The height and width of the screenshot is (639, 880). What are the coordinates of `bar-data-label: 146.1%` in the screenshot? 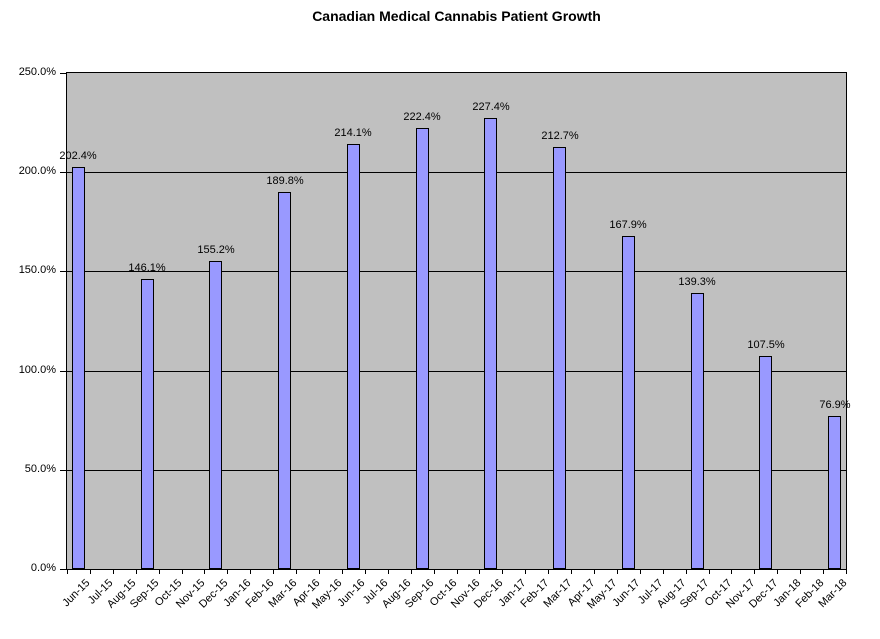 It's located at (147, 268).